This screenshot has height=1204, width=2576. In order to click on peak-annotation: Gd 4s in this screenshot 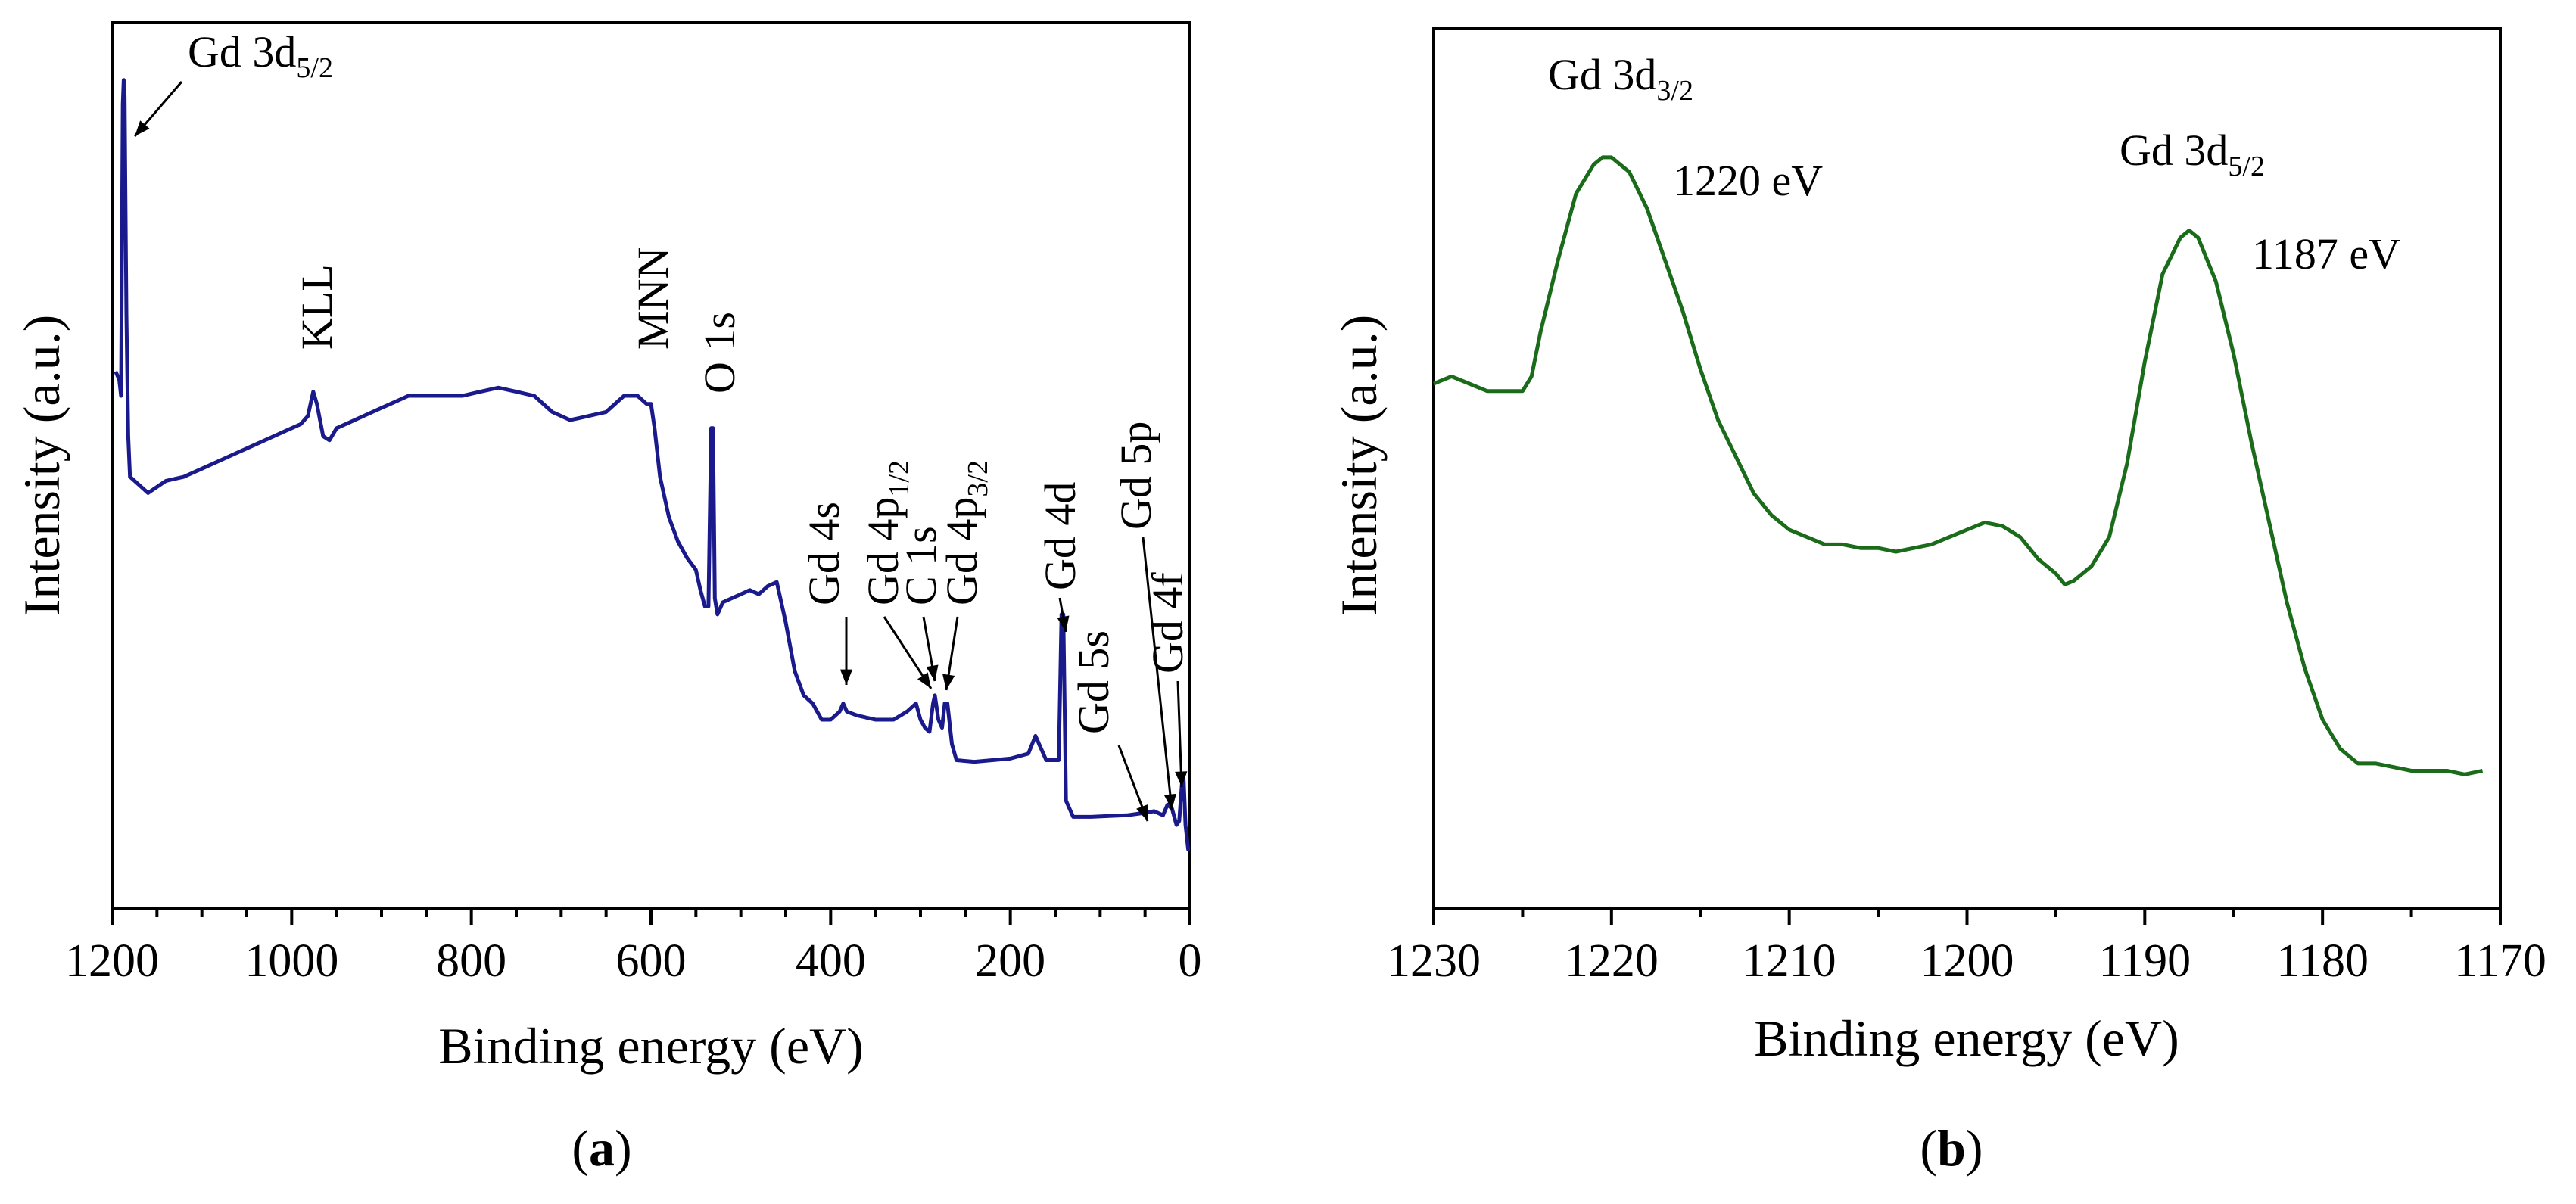, I will do `click(824, 553)`.